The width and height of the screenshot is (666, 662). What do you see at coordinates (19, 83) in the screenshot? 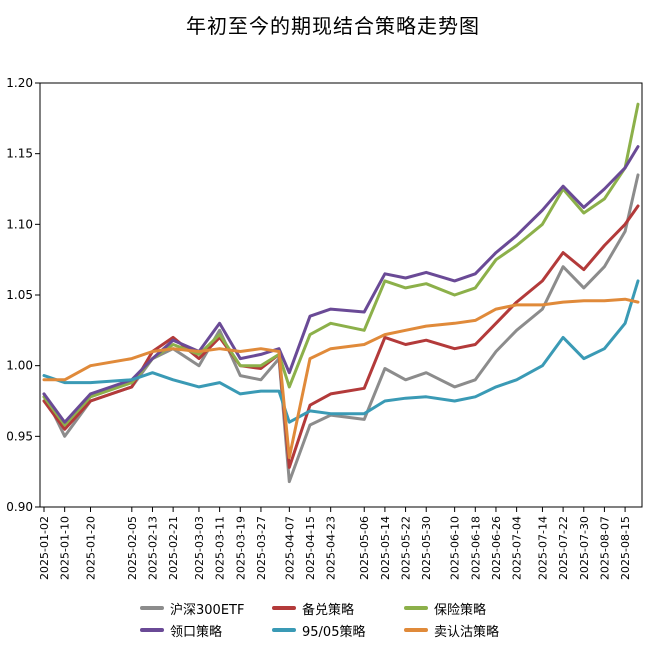
I see `y-tick-label: 1.20` at bounding box center [19, 83].